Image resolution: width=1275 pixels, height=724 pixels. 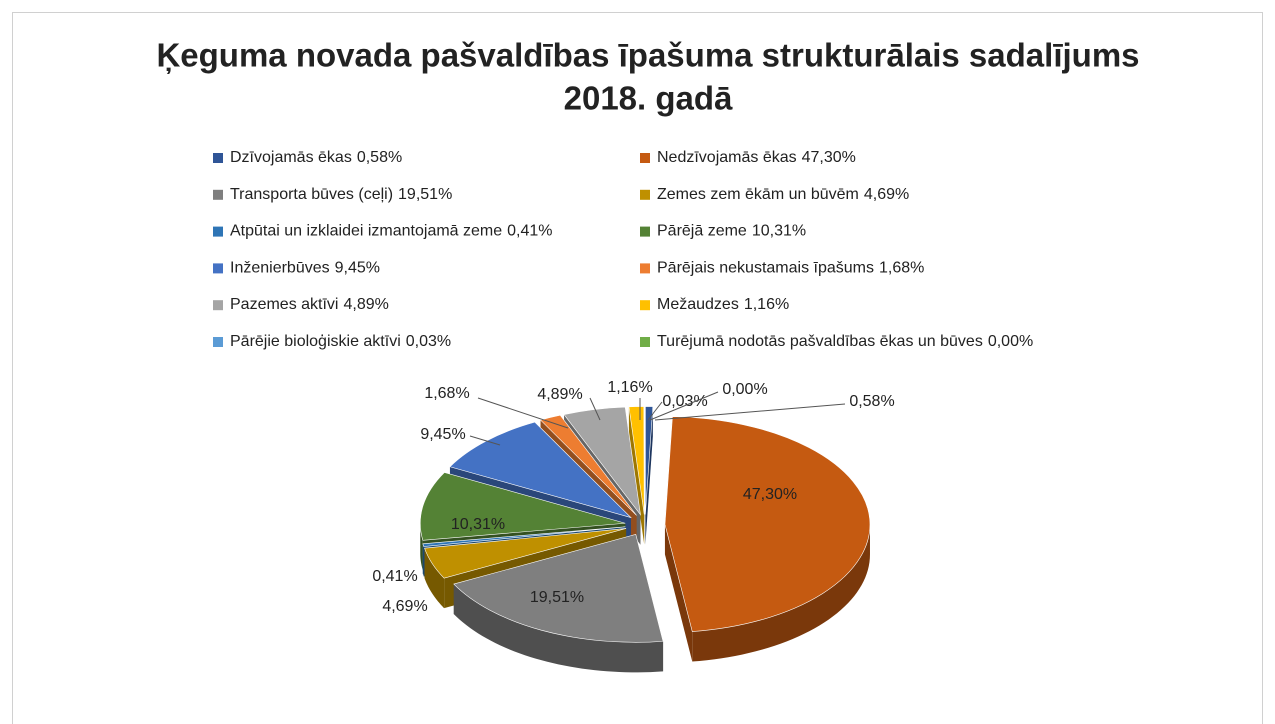 I want to click on chart-title: 2018. gadā, so click(x=648, y=98).